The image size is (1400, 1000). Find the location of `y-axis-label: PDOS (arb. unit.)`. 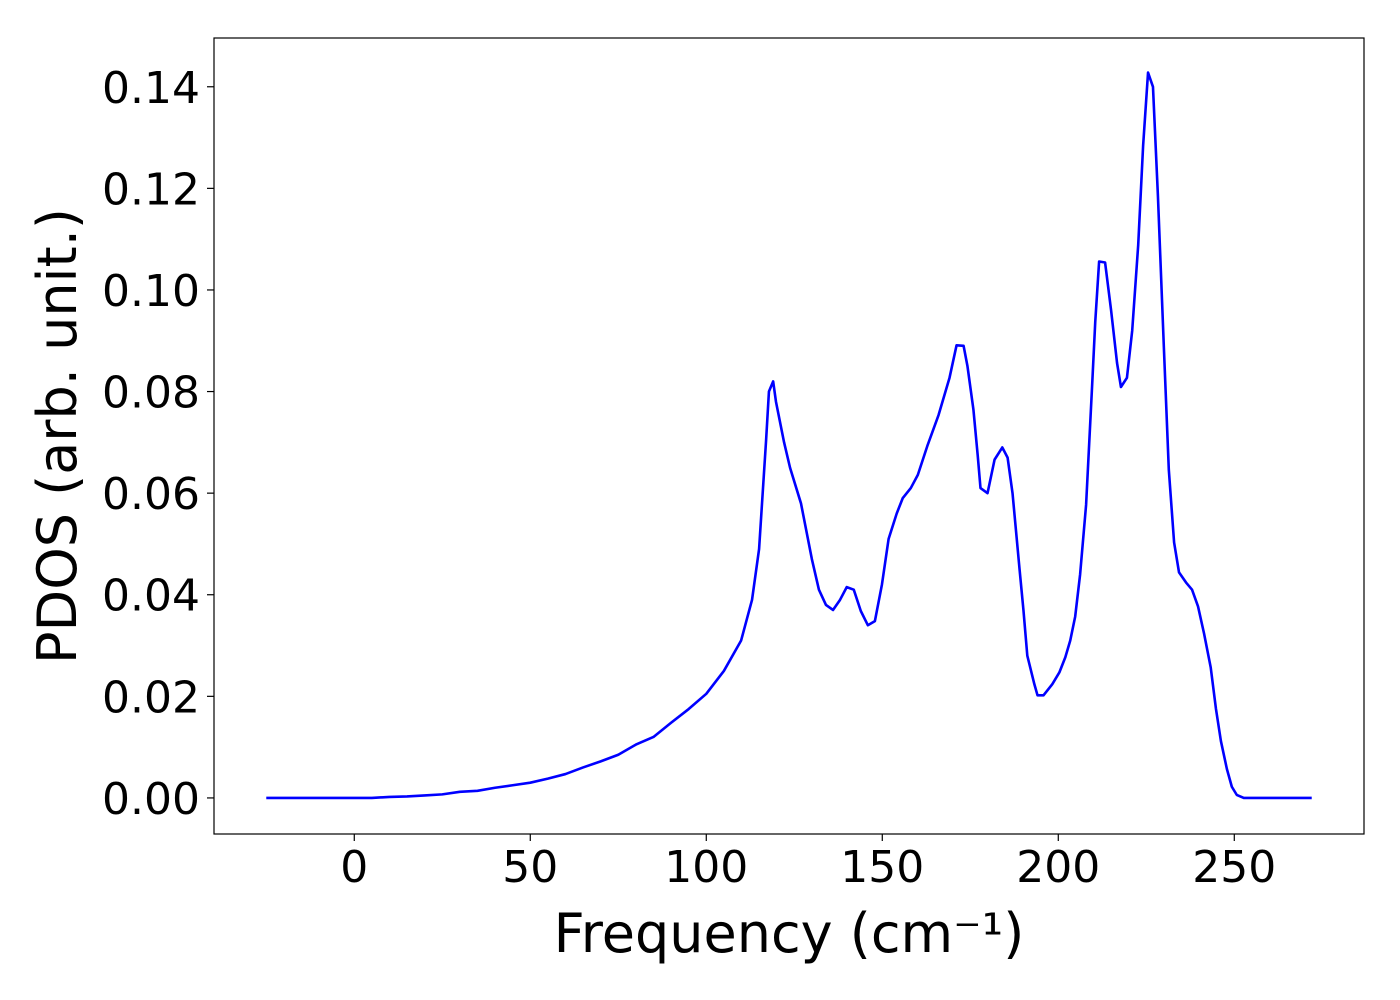

y-axis-label: PDOS (arb. unit.) is located at coordinates (57, 436).